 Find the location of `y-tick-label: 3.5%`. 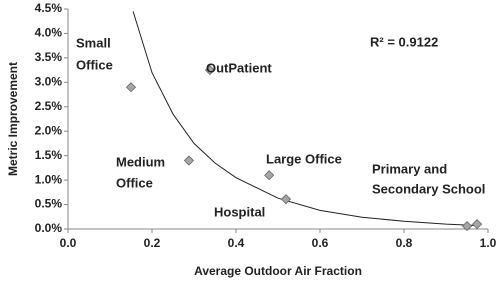

y-tick-label: 3.5% is located at coordinates (49, 57).